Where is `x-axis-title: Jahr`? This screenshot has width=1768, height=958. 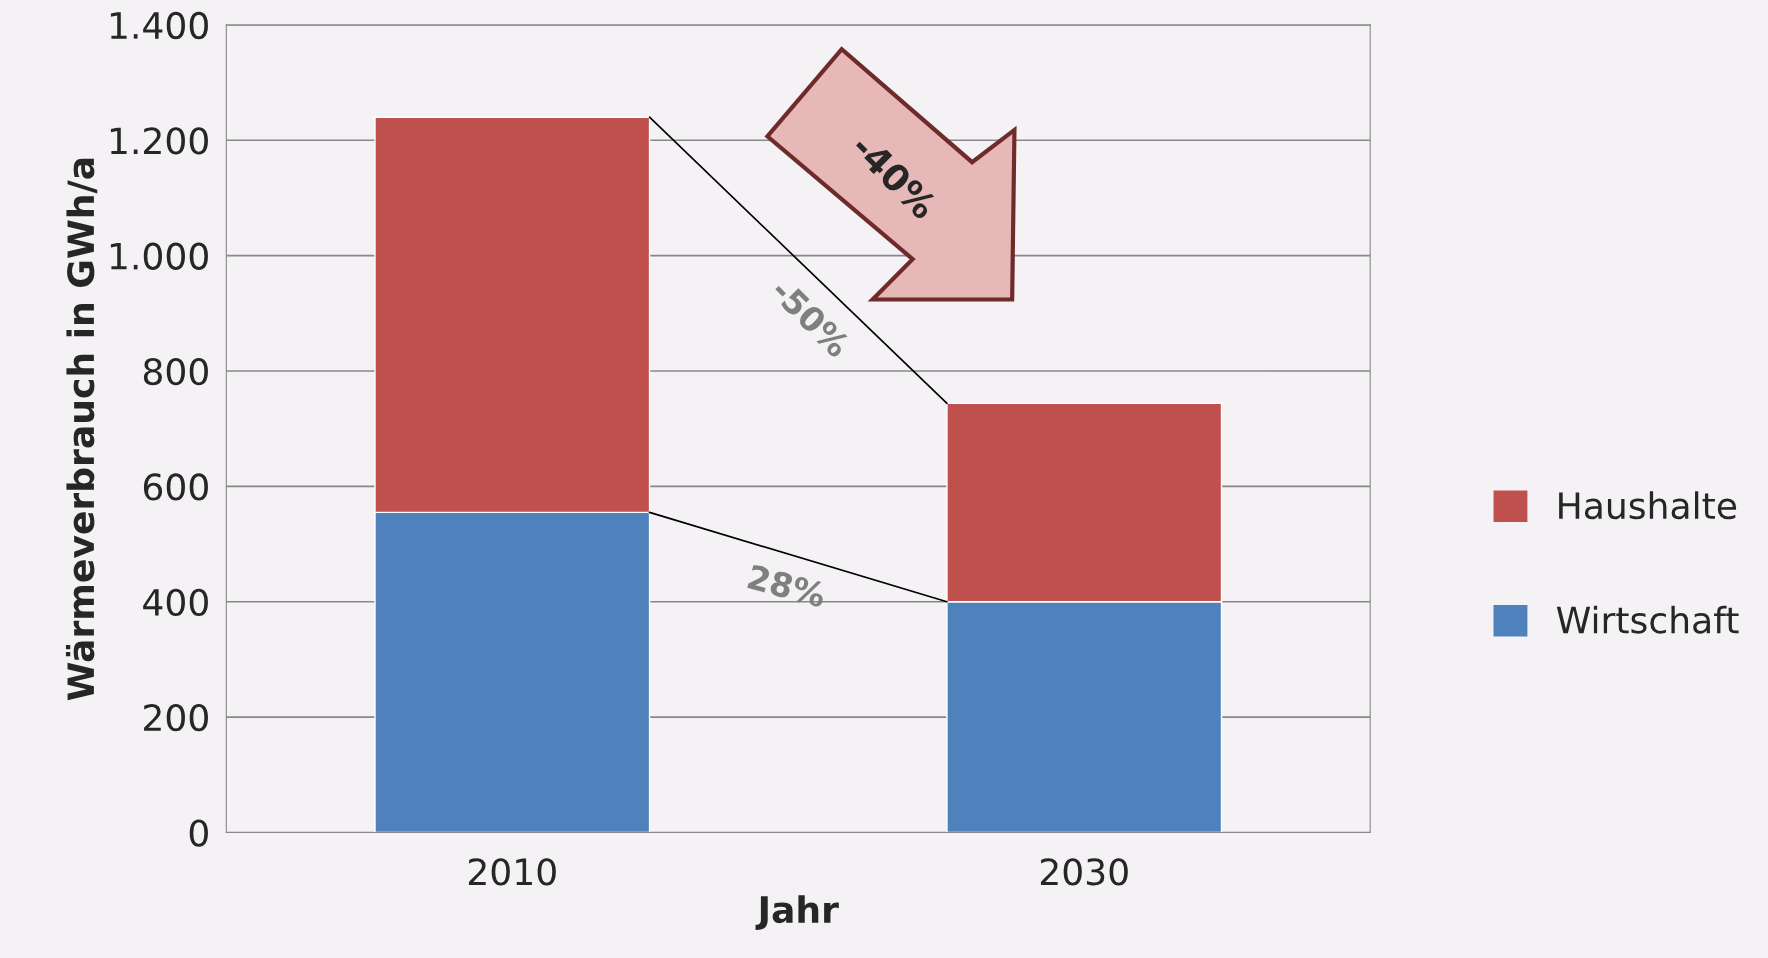
x-axis-title: Jahr is located at coordinates (797, 912).